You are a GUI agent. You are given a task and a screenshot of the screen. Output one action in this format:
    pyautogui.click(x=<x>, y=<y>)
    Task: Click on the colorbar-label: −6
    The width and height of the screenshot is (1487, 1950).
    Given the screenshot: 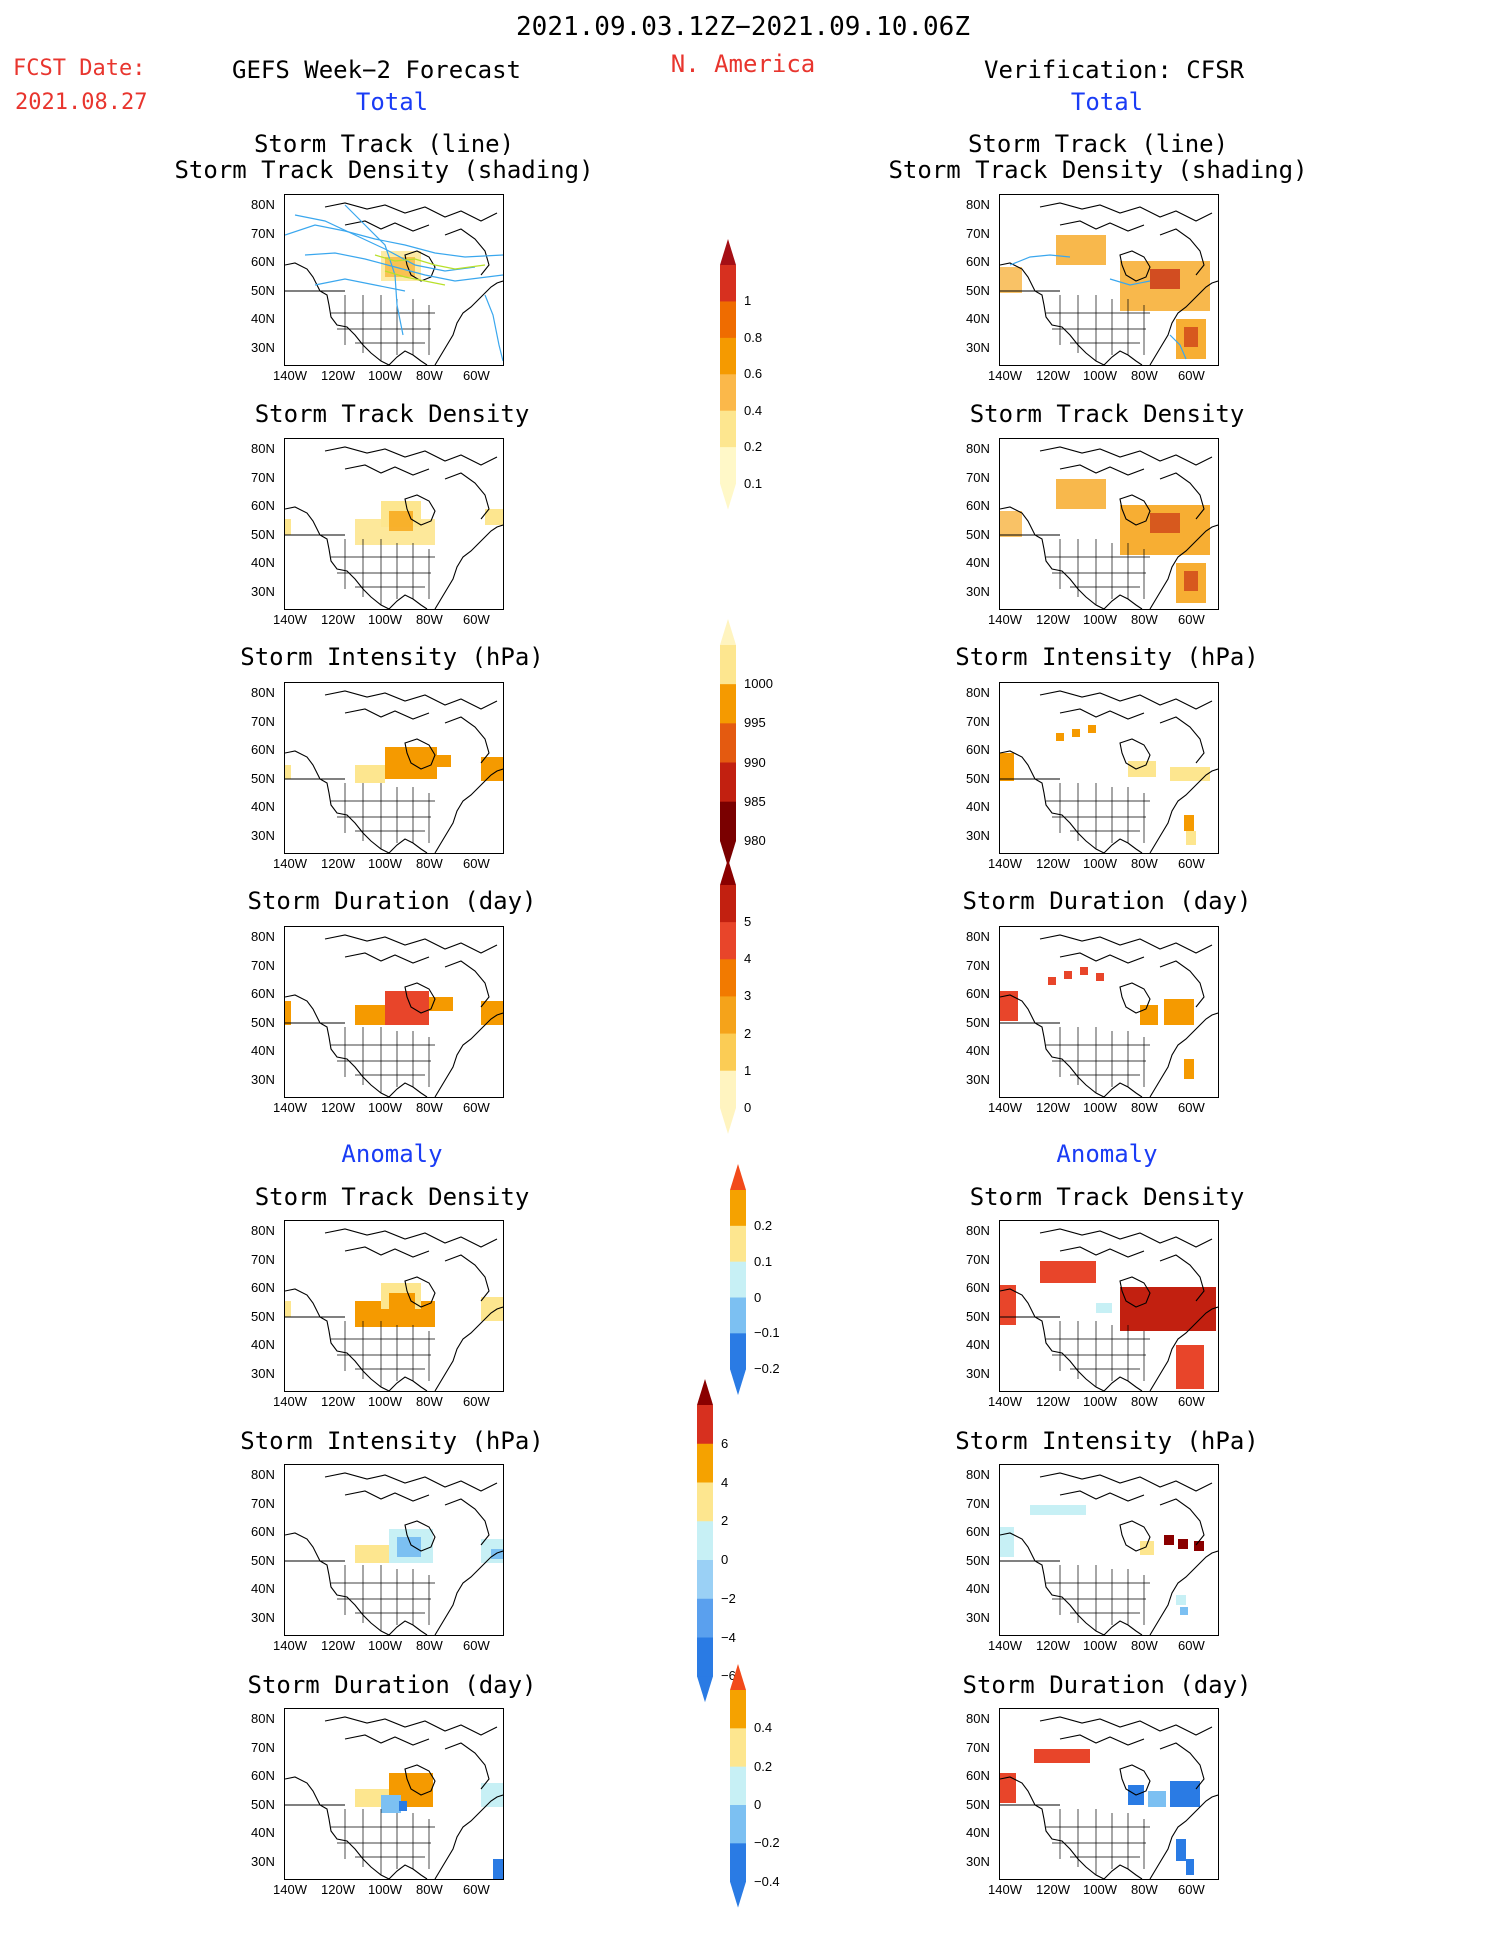 What is the action you would take?
    pyautogui.click(x=728, y=1676)
    